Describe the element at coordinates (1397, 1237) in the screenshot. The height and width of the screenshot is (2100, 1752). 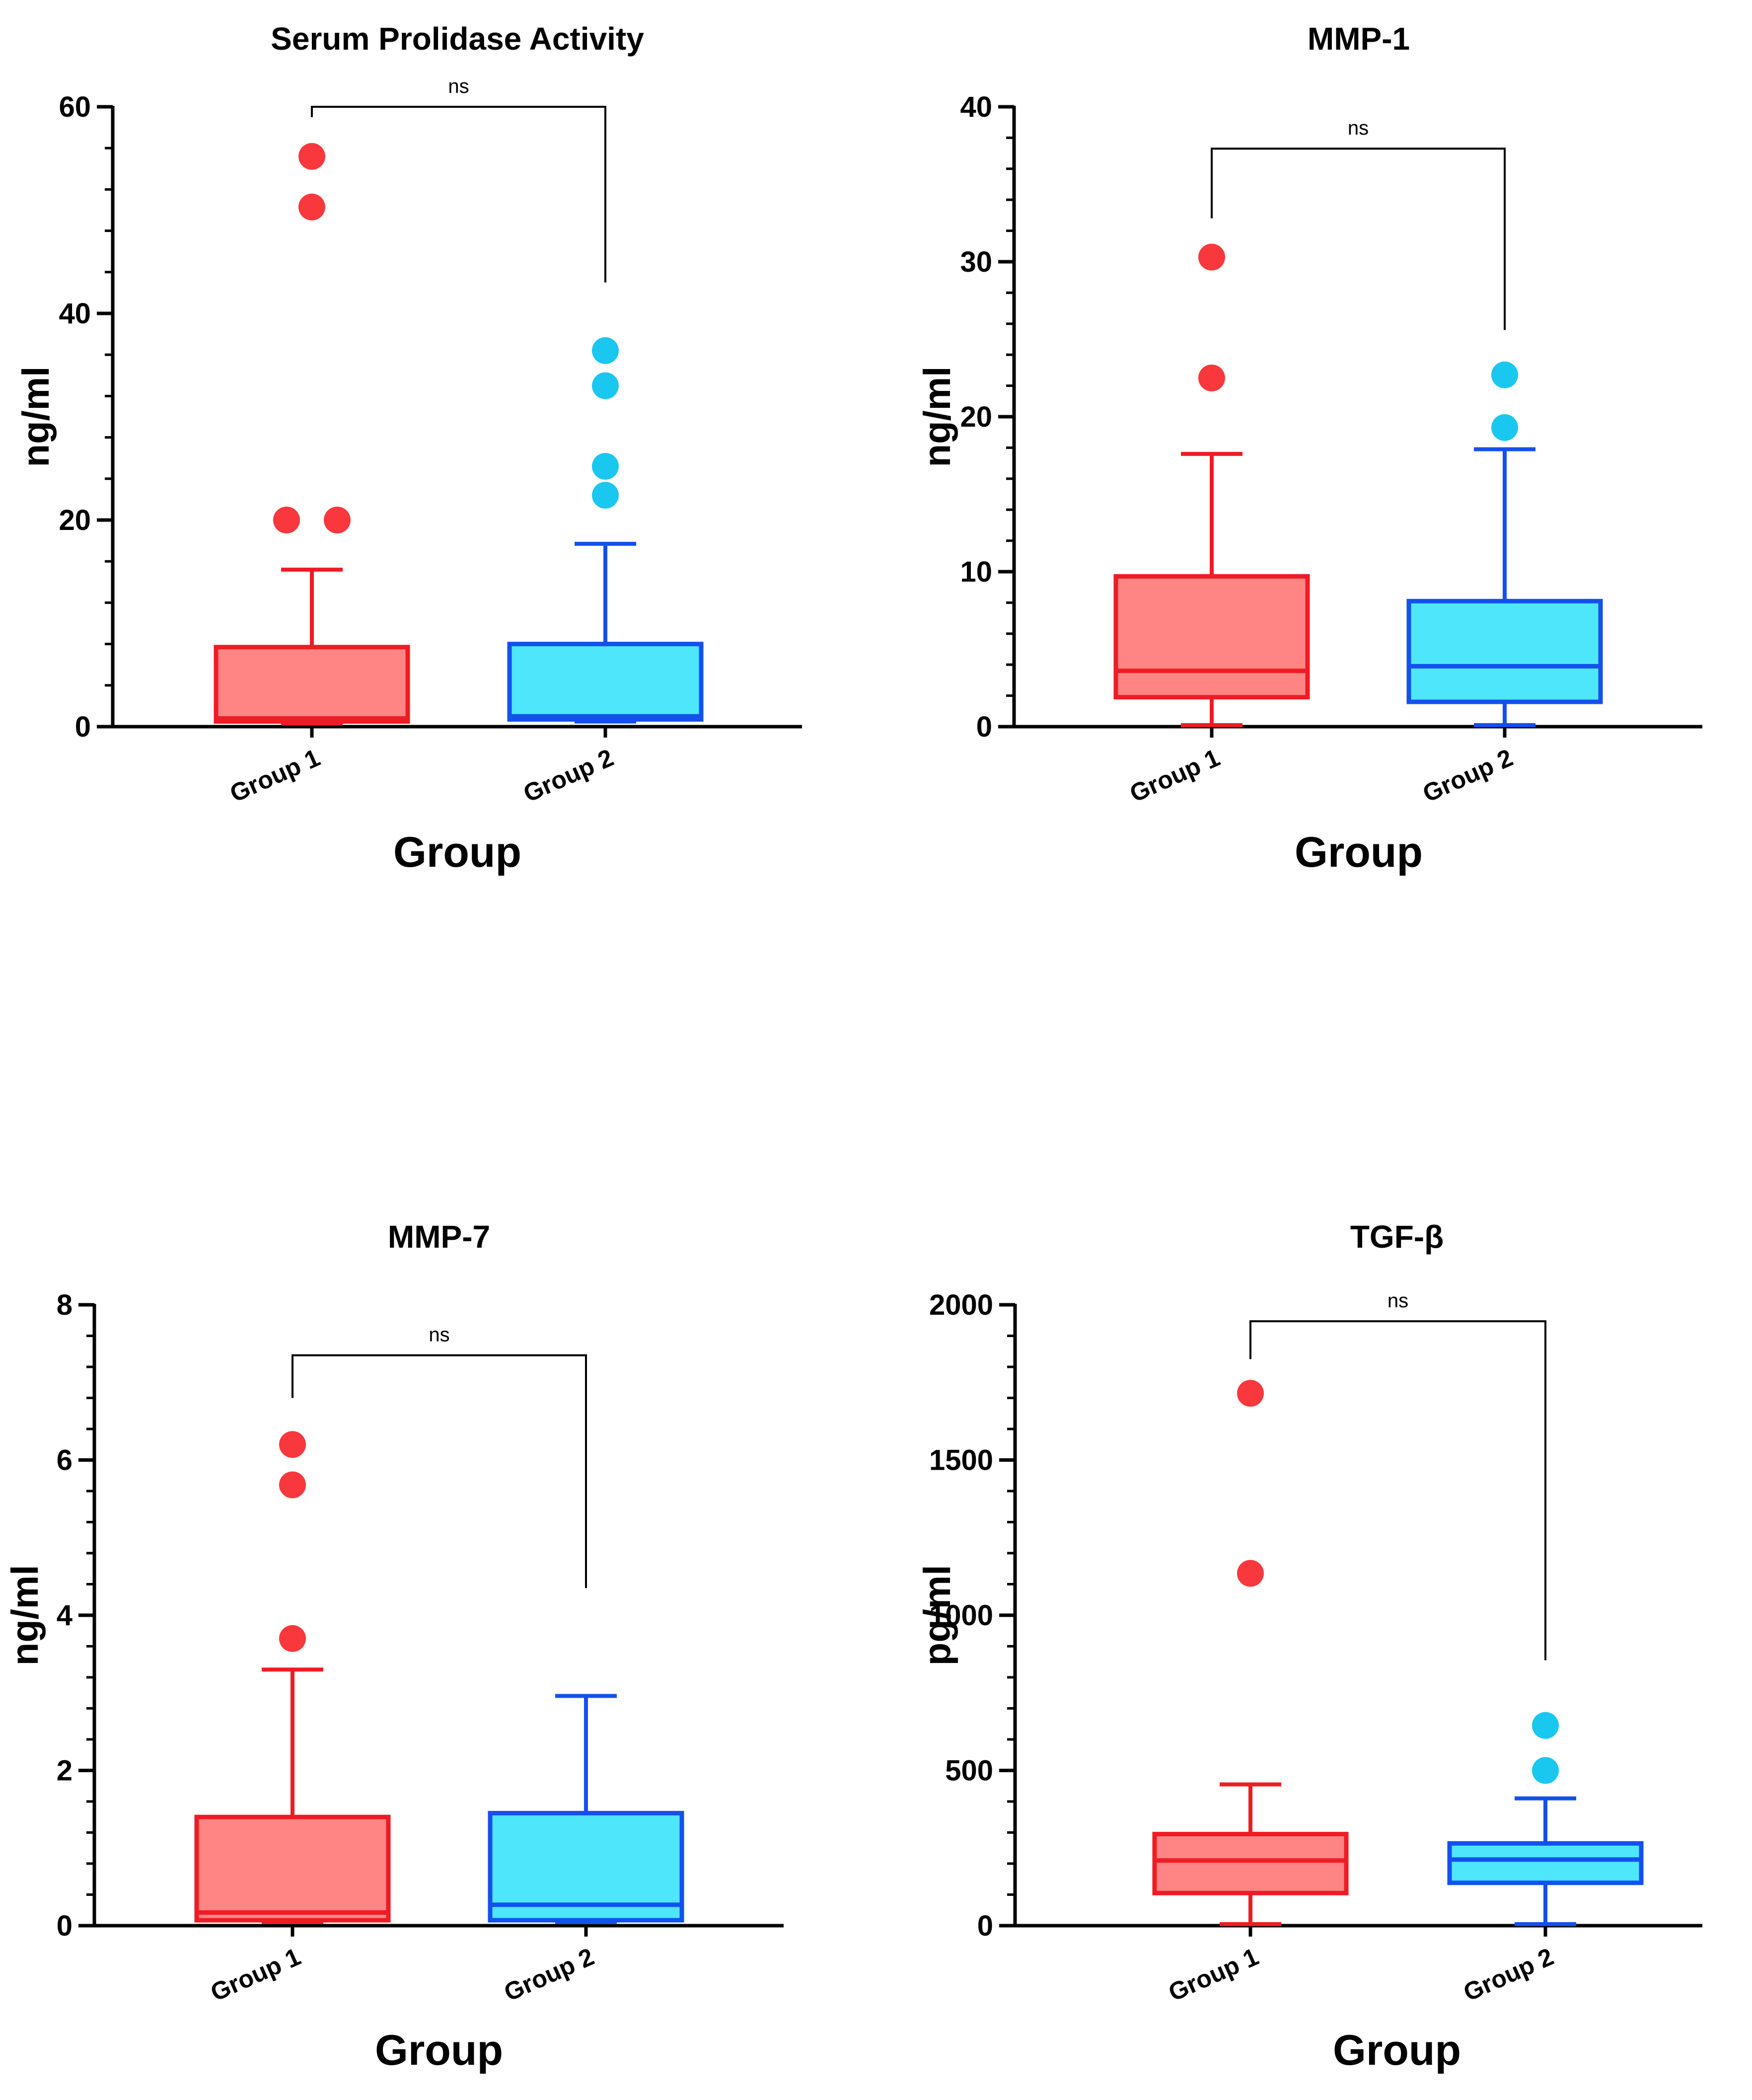
I see `chart-title: TGF-β` at that location.